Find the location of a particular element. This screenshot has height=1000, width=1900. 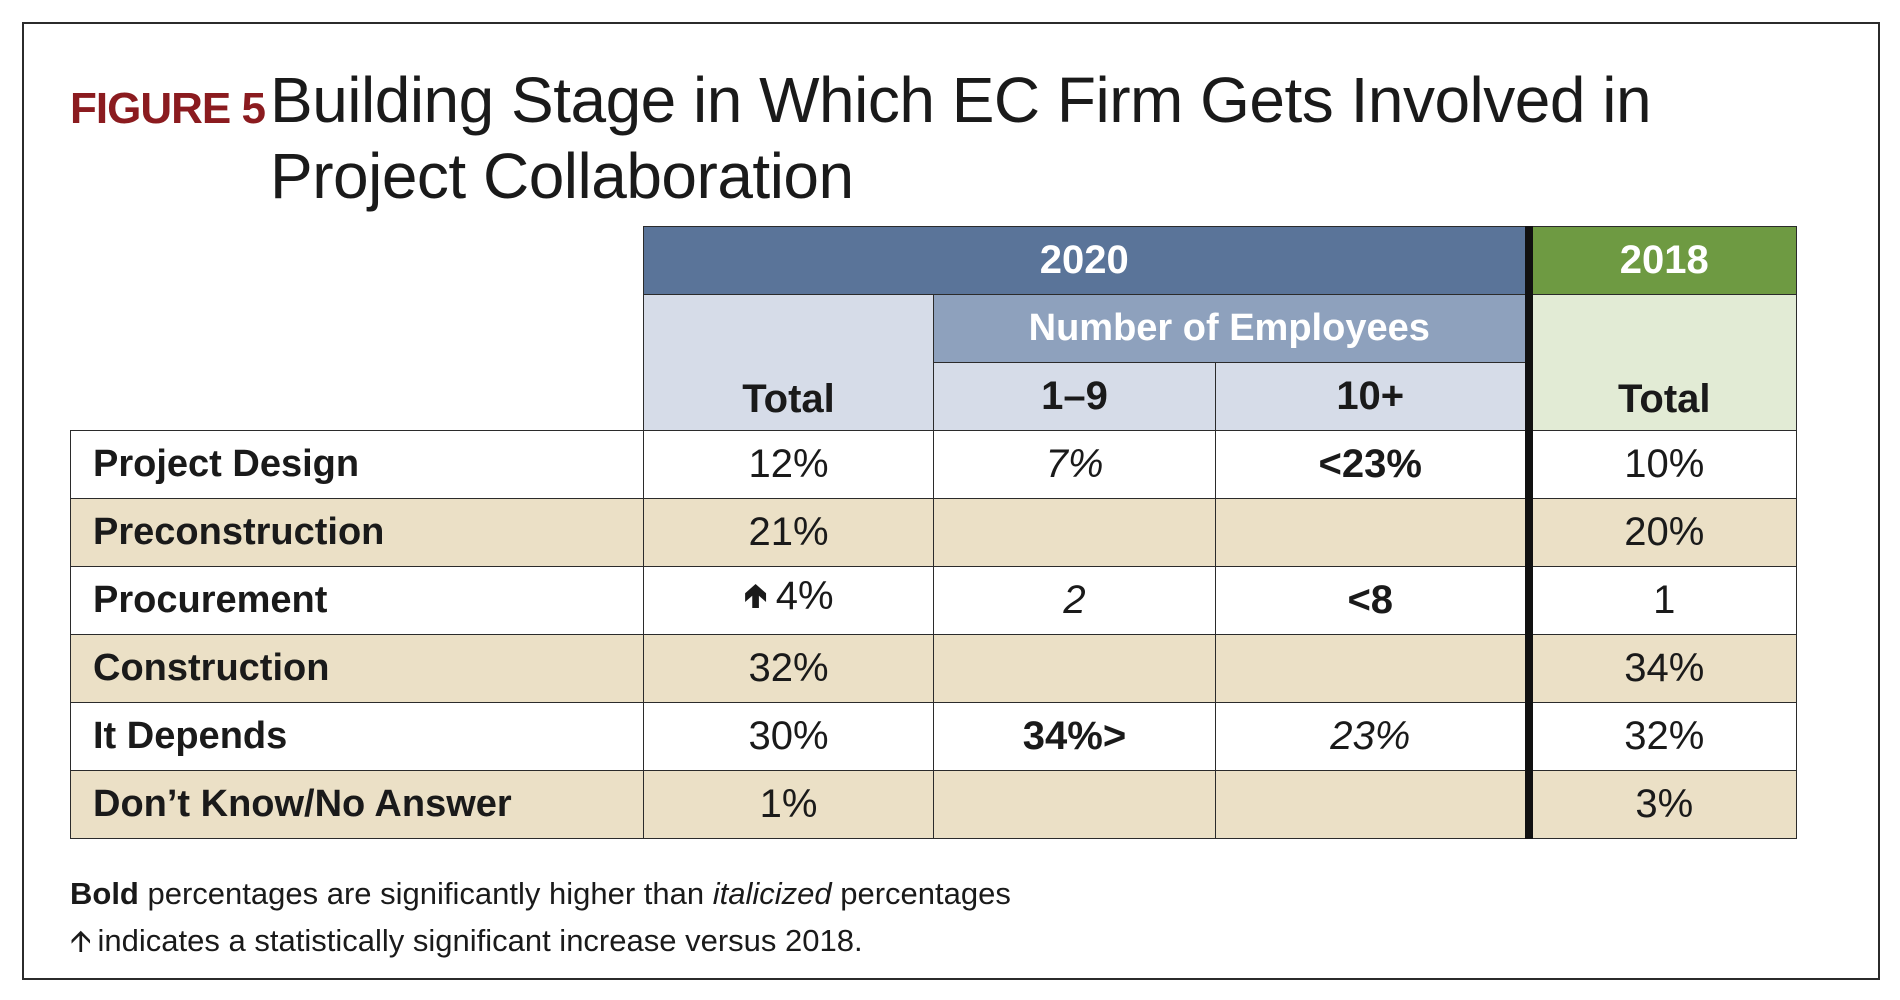

header-total-2020: Total is located at coordinates (788, 362).